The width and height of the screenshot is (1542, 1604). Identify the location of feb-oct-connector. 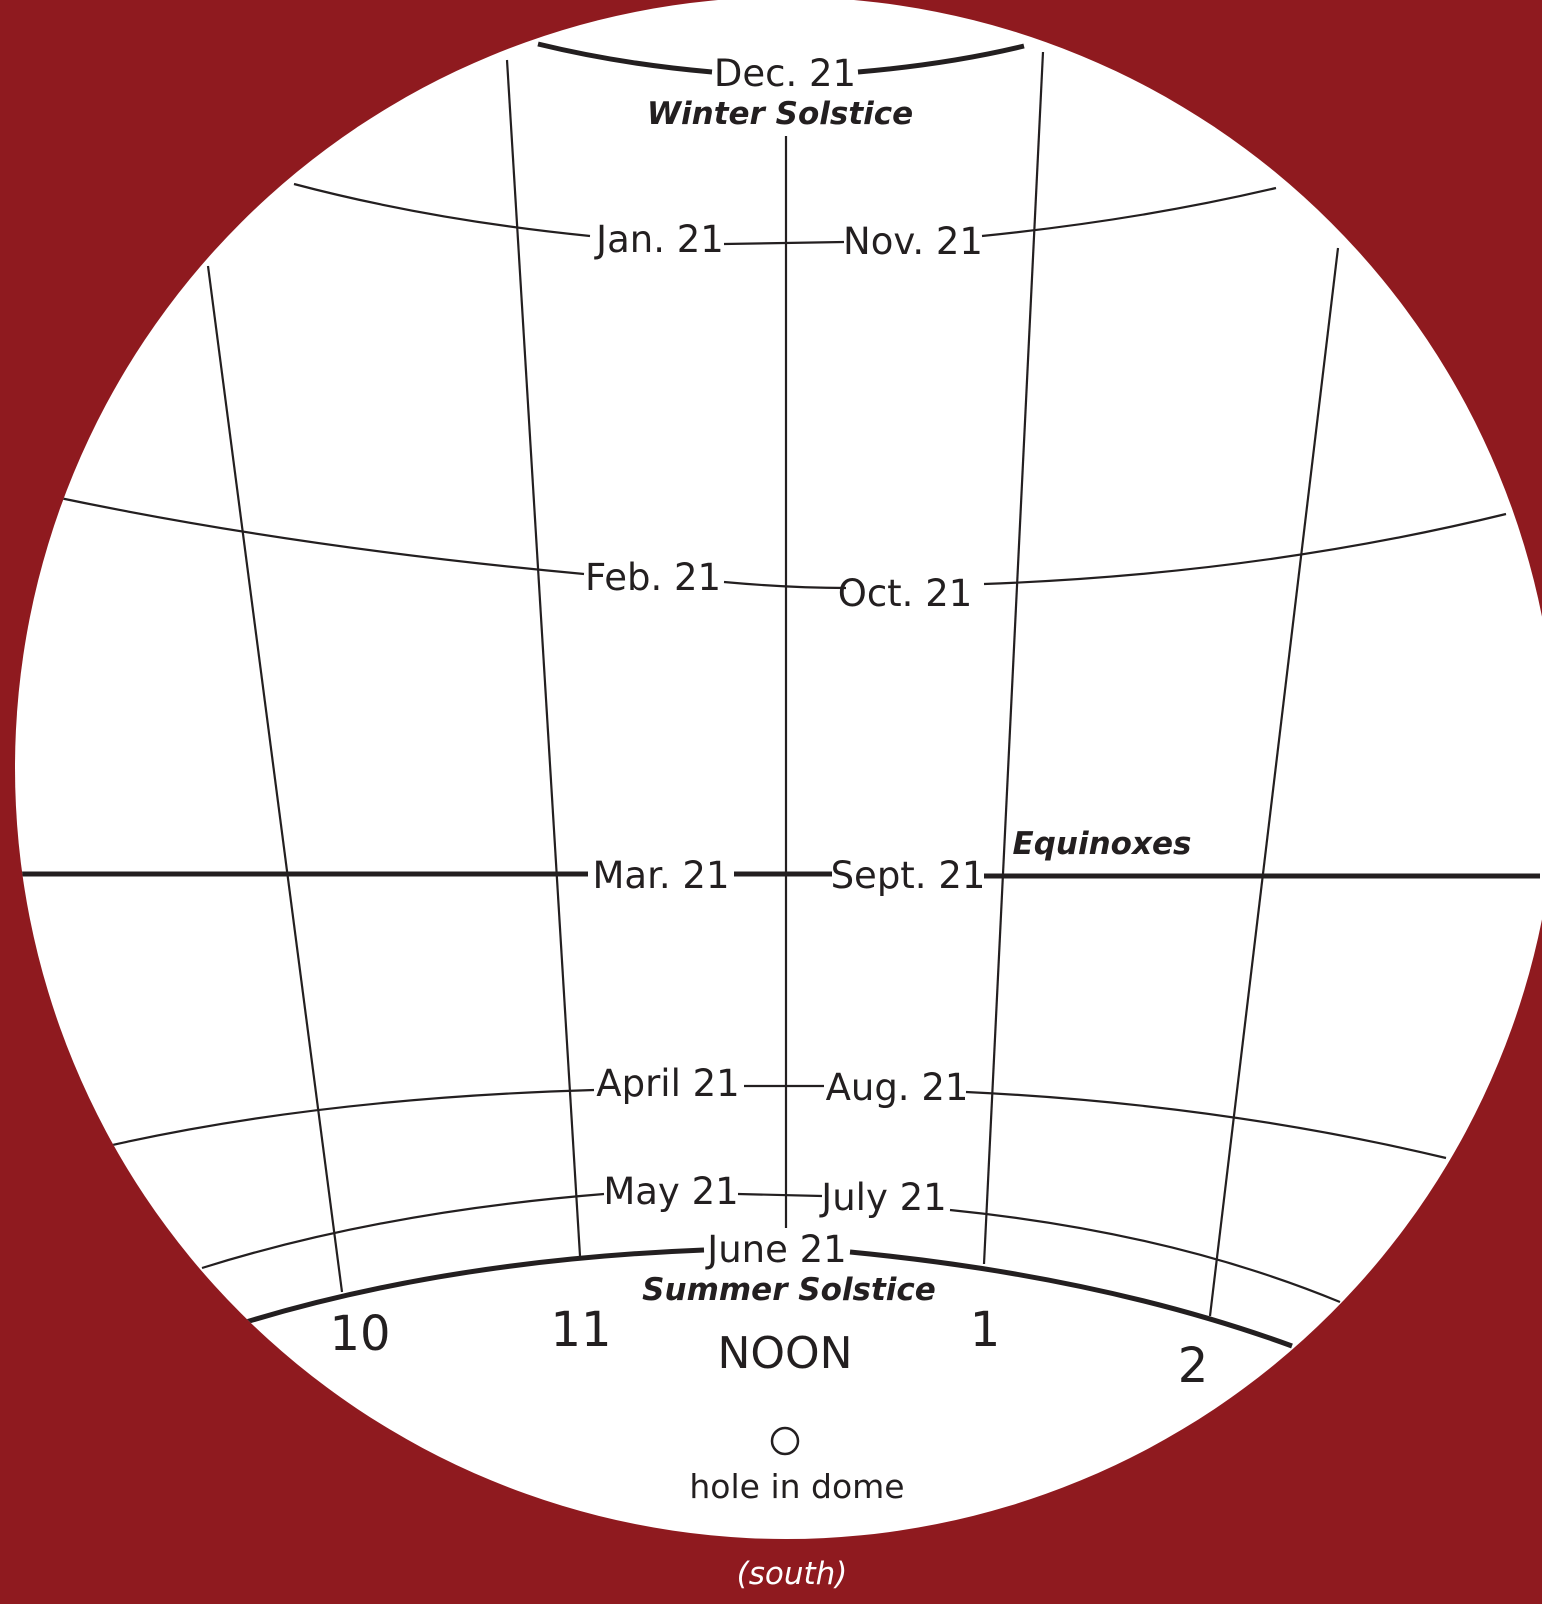
(785, 585).